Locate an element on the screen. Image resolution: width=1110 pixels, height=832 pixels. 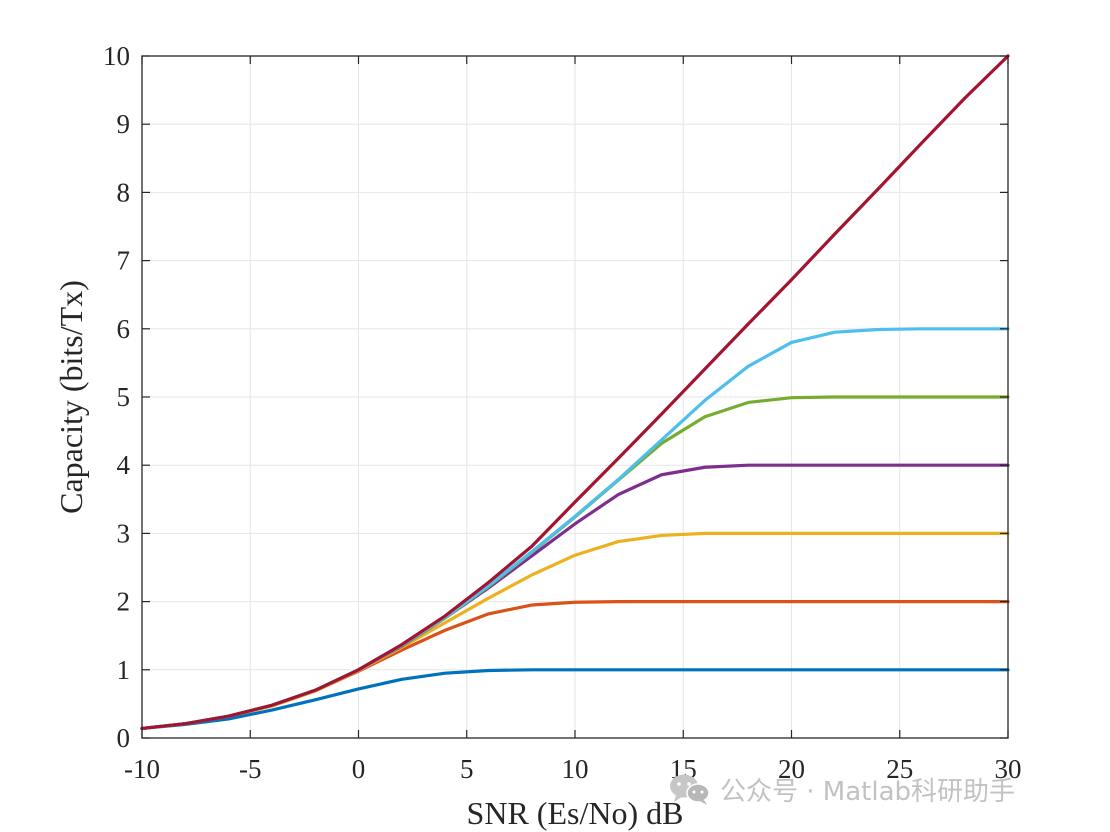
y-tick-label: 10 is located at coordinates (116, 56).